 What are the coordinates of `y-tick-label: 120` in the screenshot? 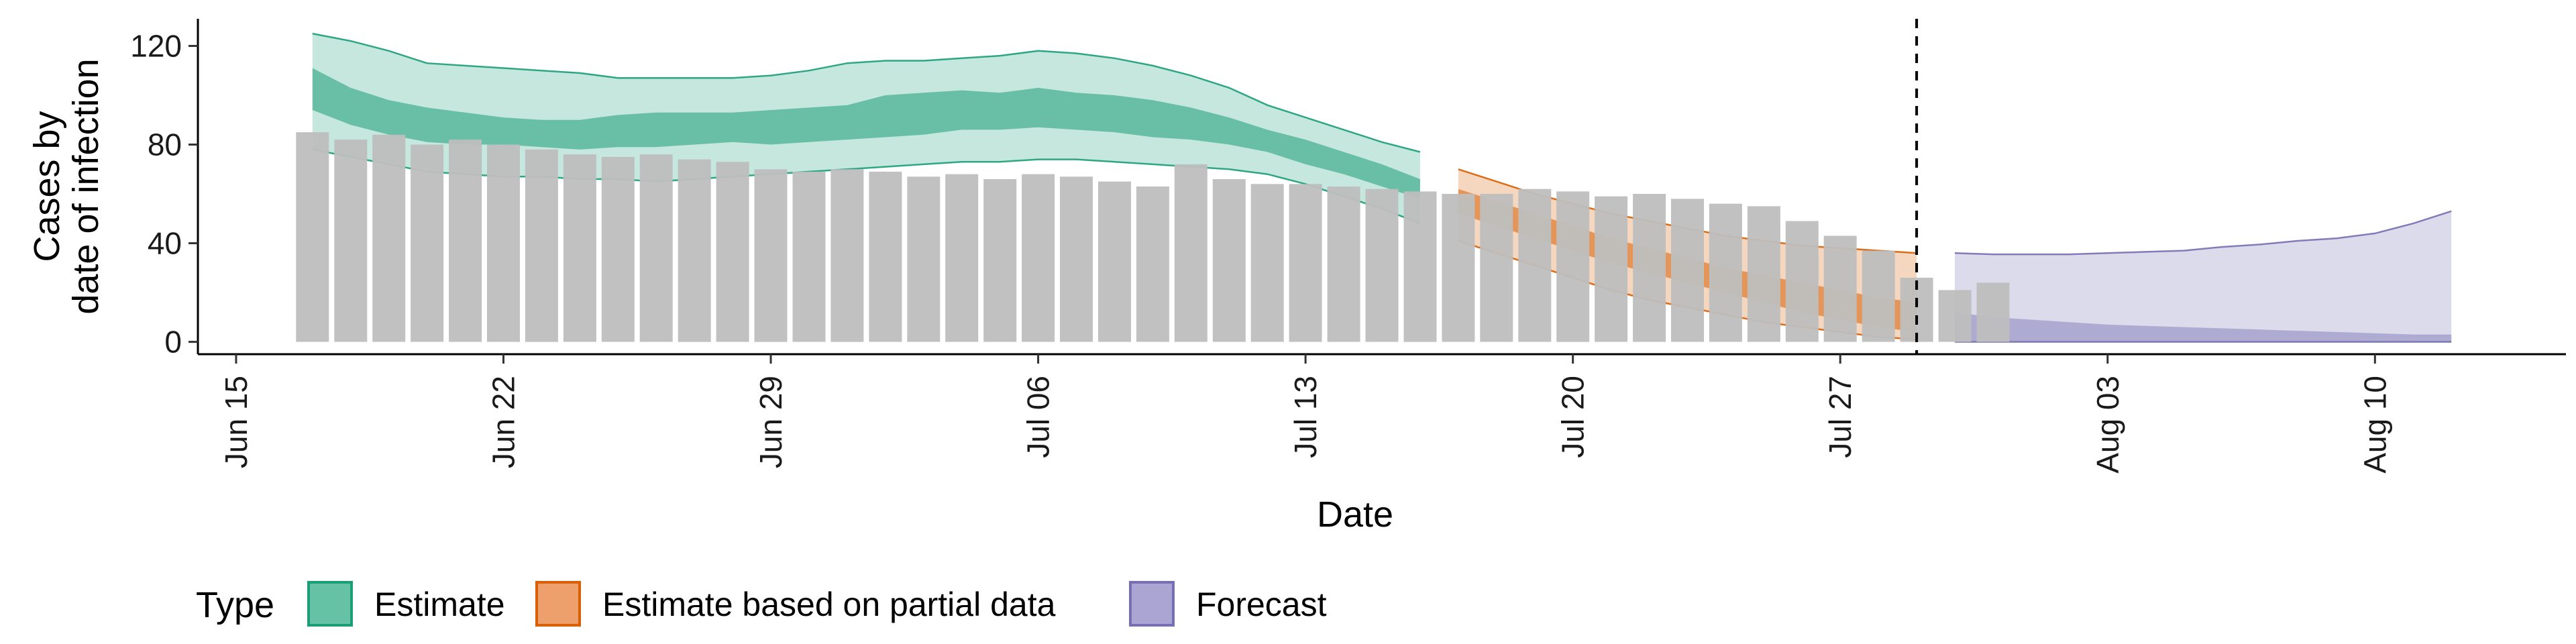 It's located at (156, 45).